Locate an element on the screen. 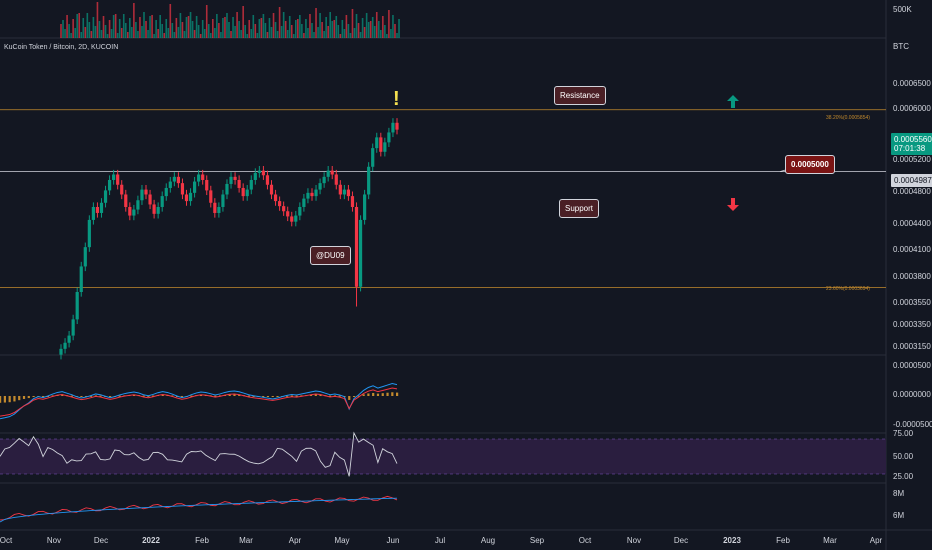 The width and height of the screenshot is (932, 550). price-callout: 0.0005000 is located at coordinates (810, 164).